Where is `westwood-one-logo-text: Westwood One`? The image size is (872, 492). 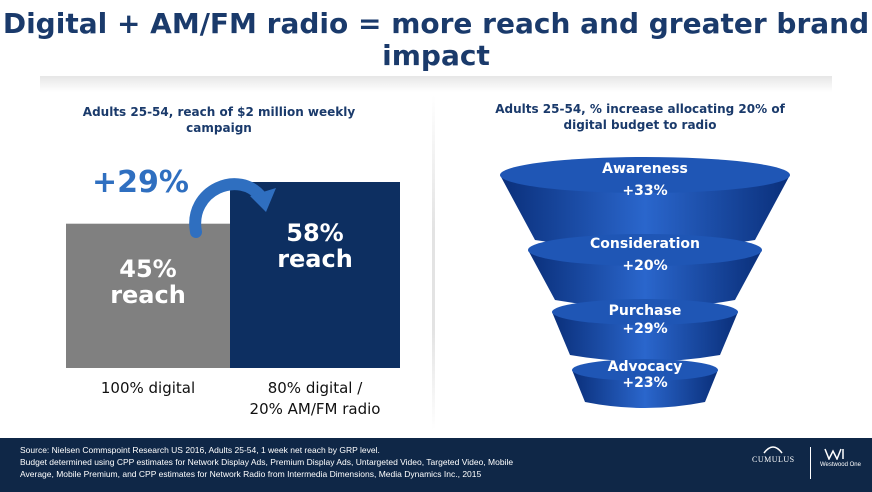
westwood-one-logo-text: Westwood One is located at coordinates (840, 465).